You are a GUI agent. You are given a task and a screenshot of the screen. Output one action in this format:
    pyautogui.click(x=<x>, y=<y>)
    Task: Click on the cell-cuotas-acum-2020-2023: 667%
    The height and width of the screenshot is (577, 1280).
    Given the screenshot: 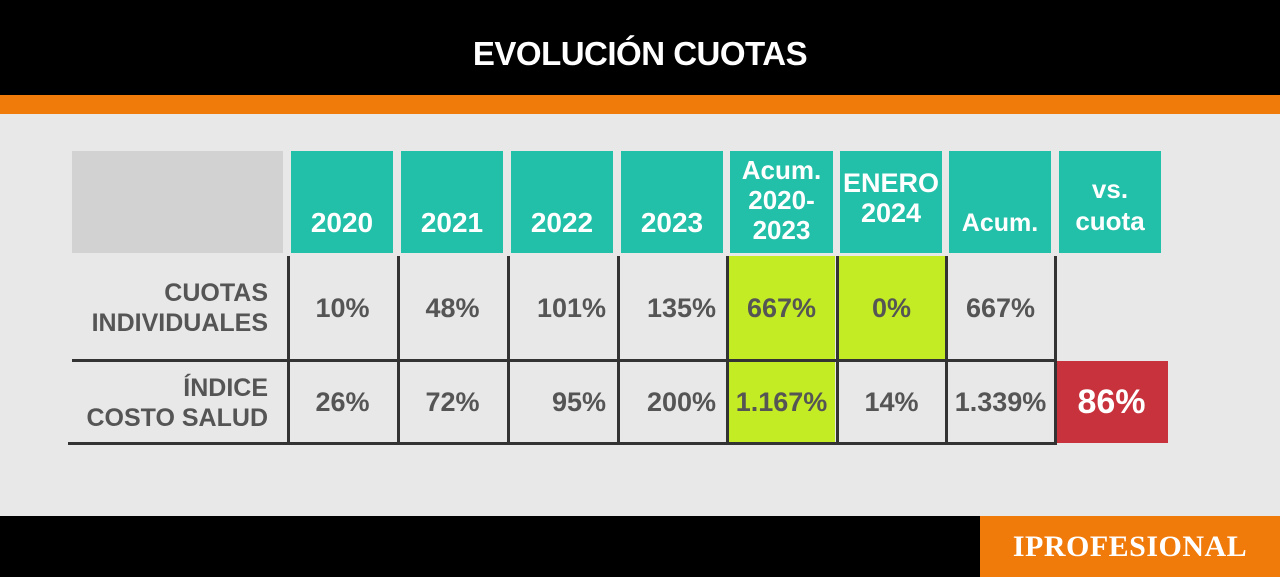 What is the action you would take?
    pyautogui.click(x=781, y=308)
    